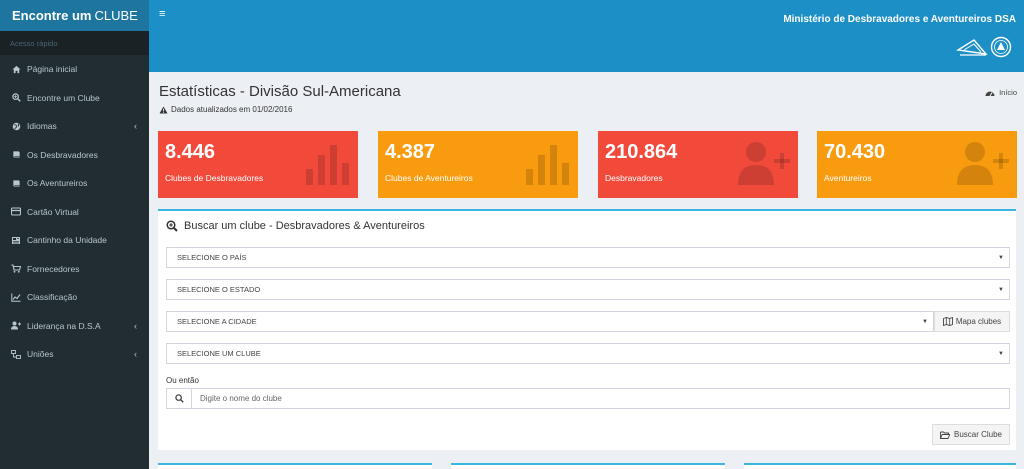  What do you see at coordinates (698, 164) in the screenshot?
I see `stat-box-desbravadores: 210.864 Desbravadores` at bounding box center [698, 164].